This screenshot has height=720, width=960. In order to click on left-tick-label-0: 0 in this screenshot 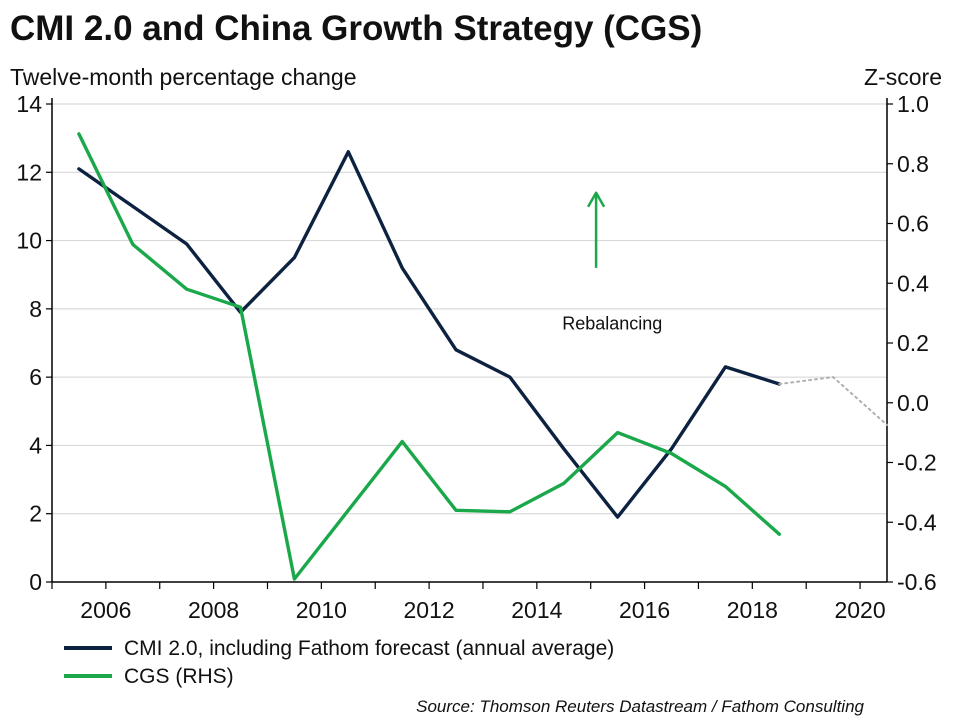, I will do `click(35, 582)`.